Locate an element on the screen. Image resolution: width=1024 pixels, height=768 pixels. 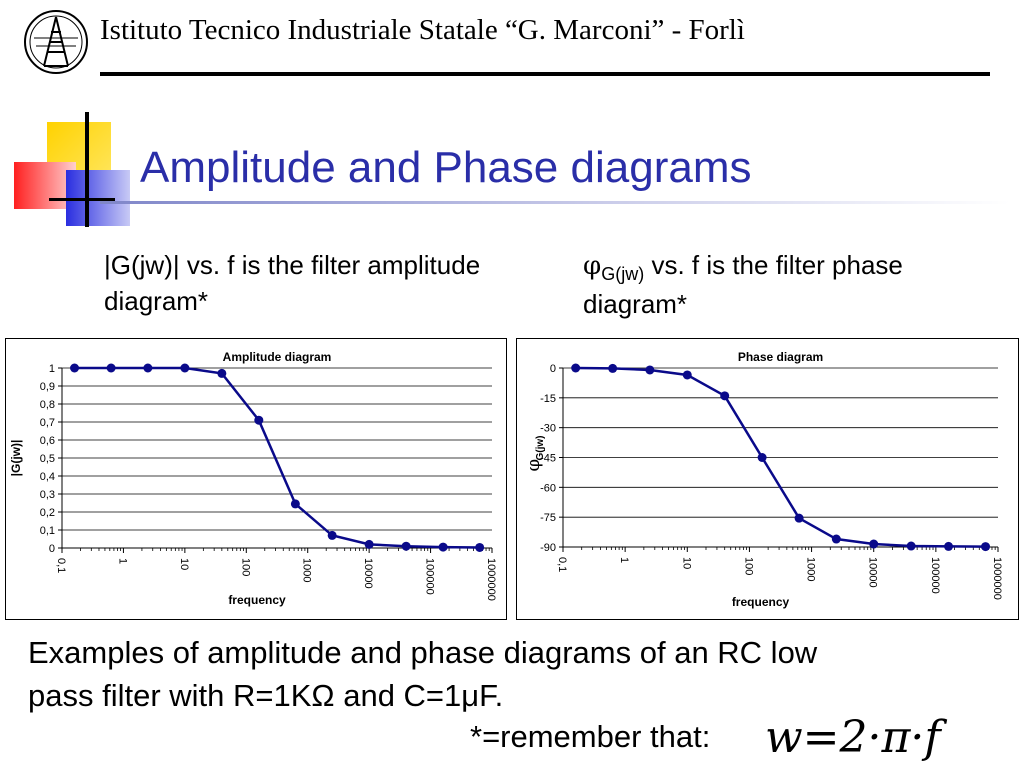
deco-horizontal-bar is located at coordinates (82, 199).